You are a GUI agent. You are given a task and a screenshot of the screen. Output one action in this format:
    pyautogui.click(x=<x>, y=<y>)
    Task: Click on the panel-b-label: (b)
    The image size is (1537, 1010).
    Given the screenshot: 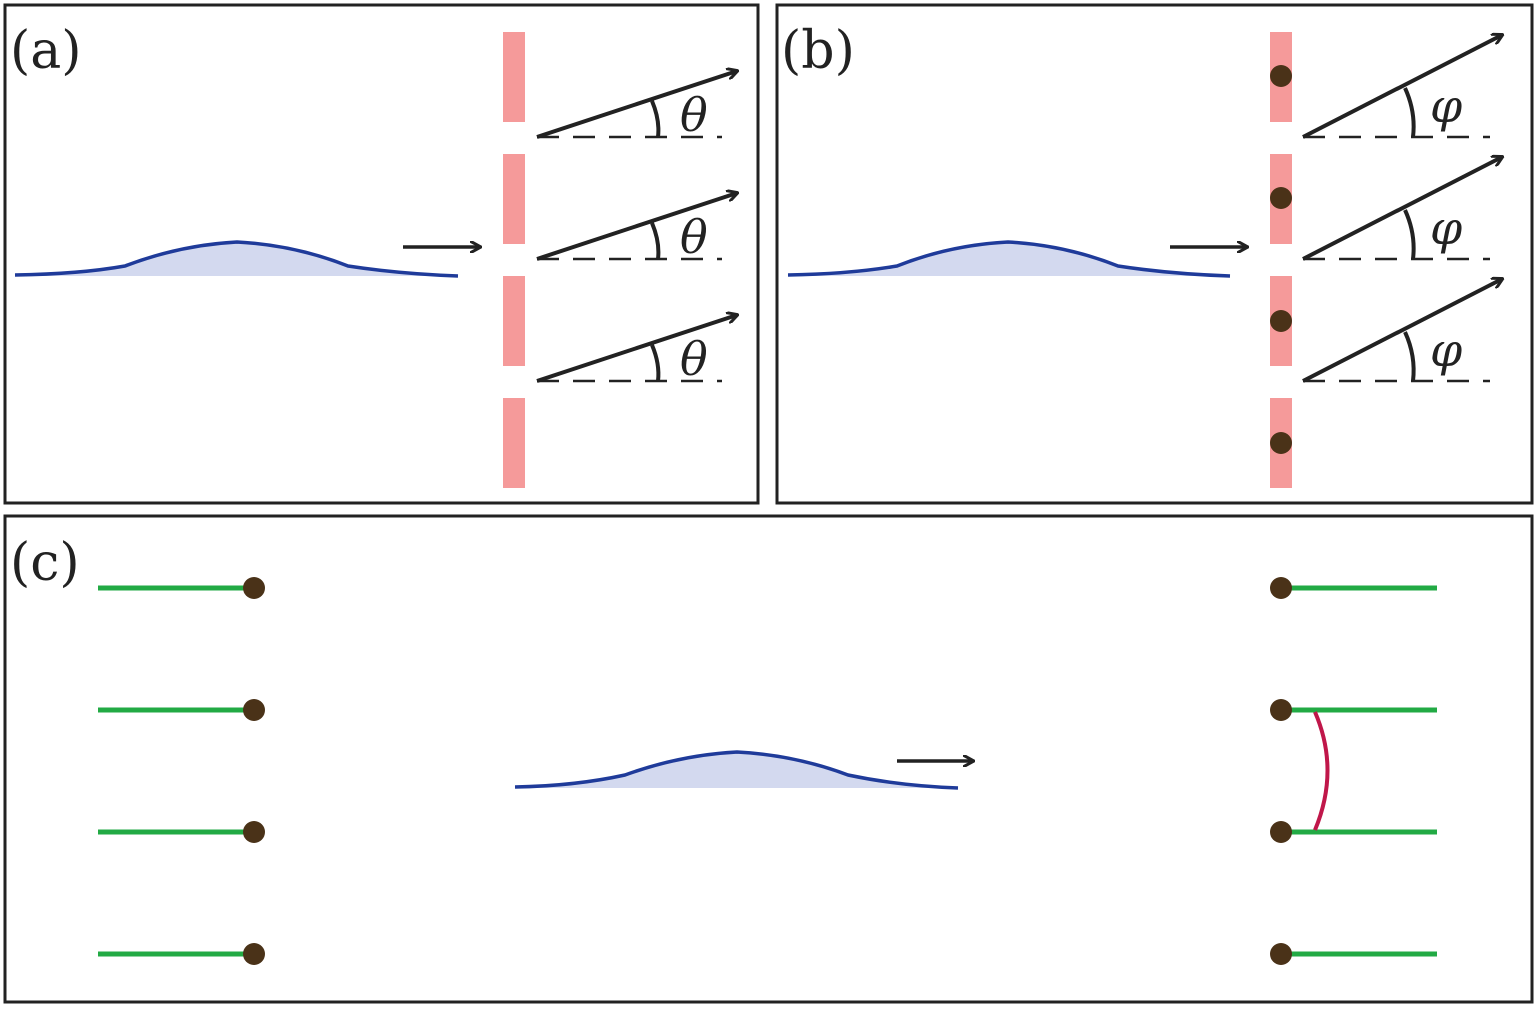 What is the action you would take?
    pyautogui.click(x=818, y=51)
    